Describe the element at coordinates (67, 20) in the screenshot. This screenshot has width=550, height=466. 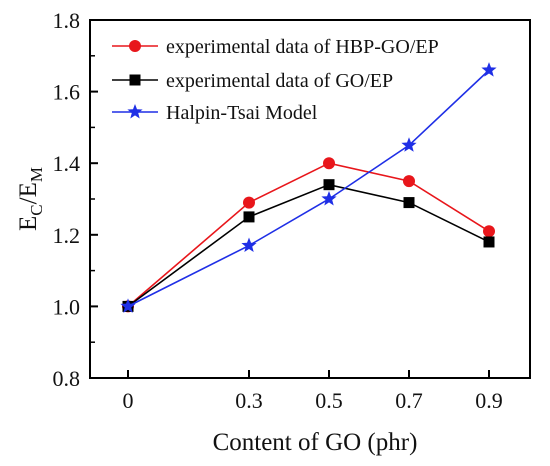
I see `y-tick-label: 1.8` at that location.